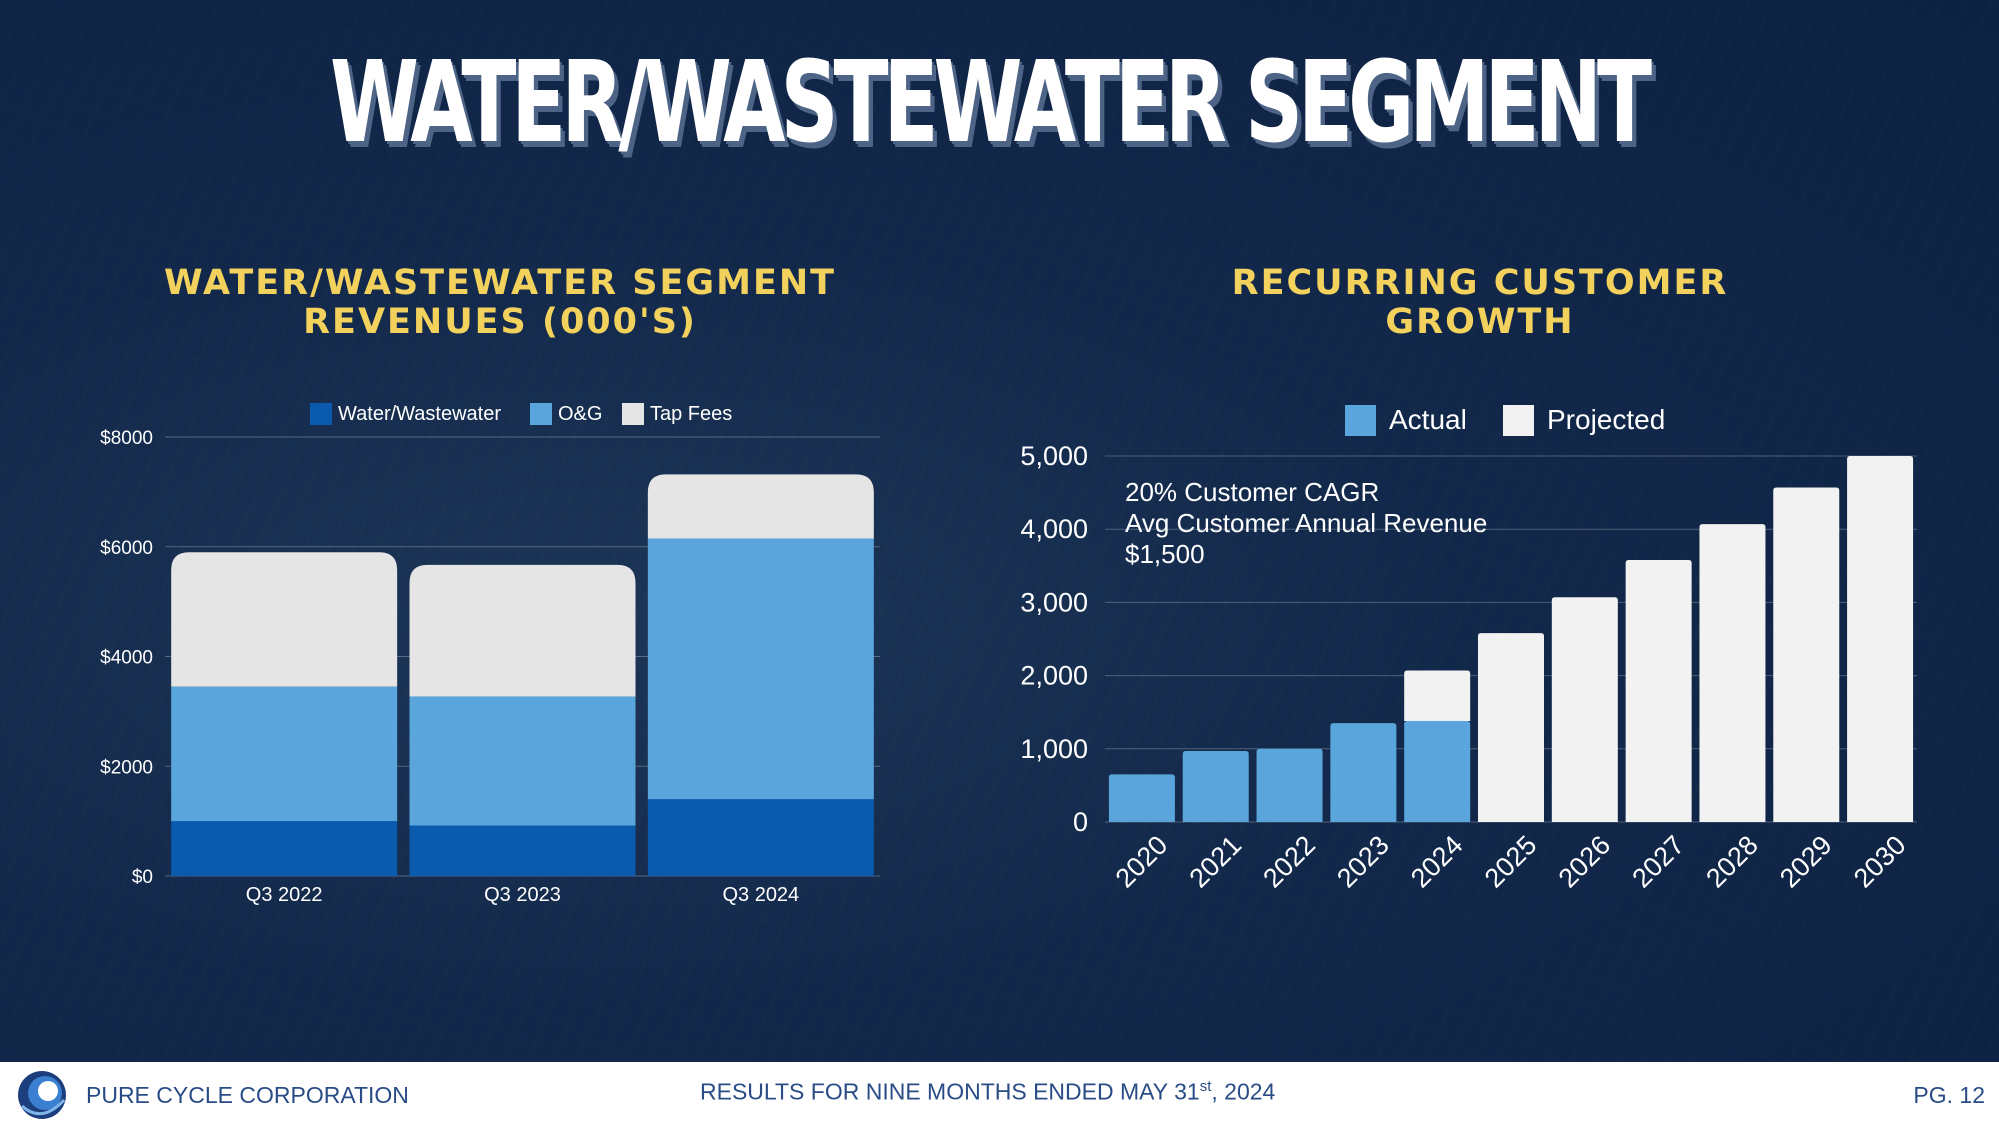 This screenshot has height=1125, width=1999. I want to click on x-tick-label: 2028, so click(1732, 862).